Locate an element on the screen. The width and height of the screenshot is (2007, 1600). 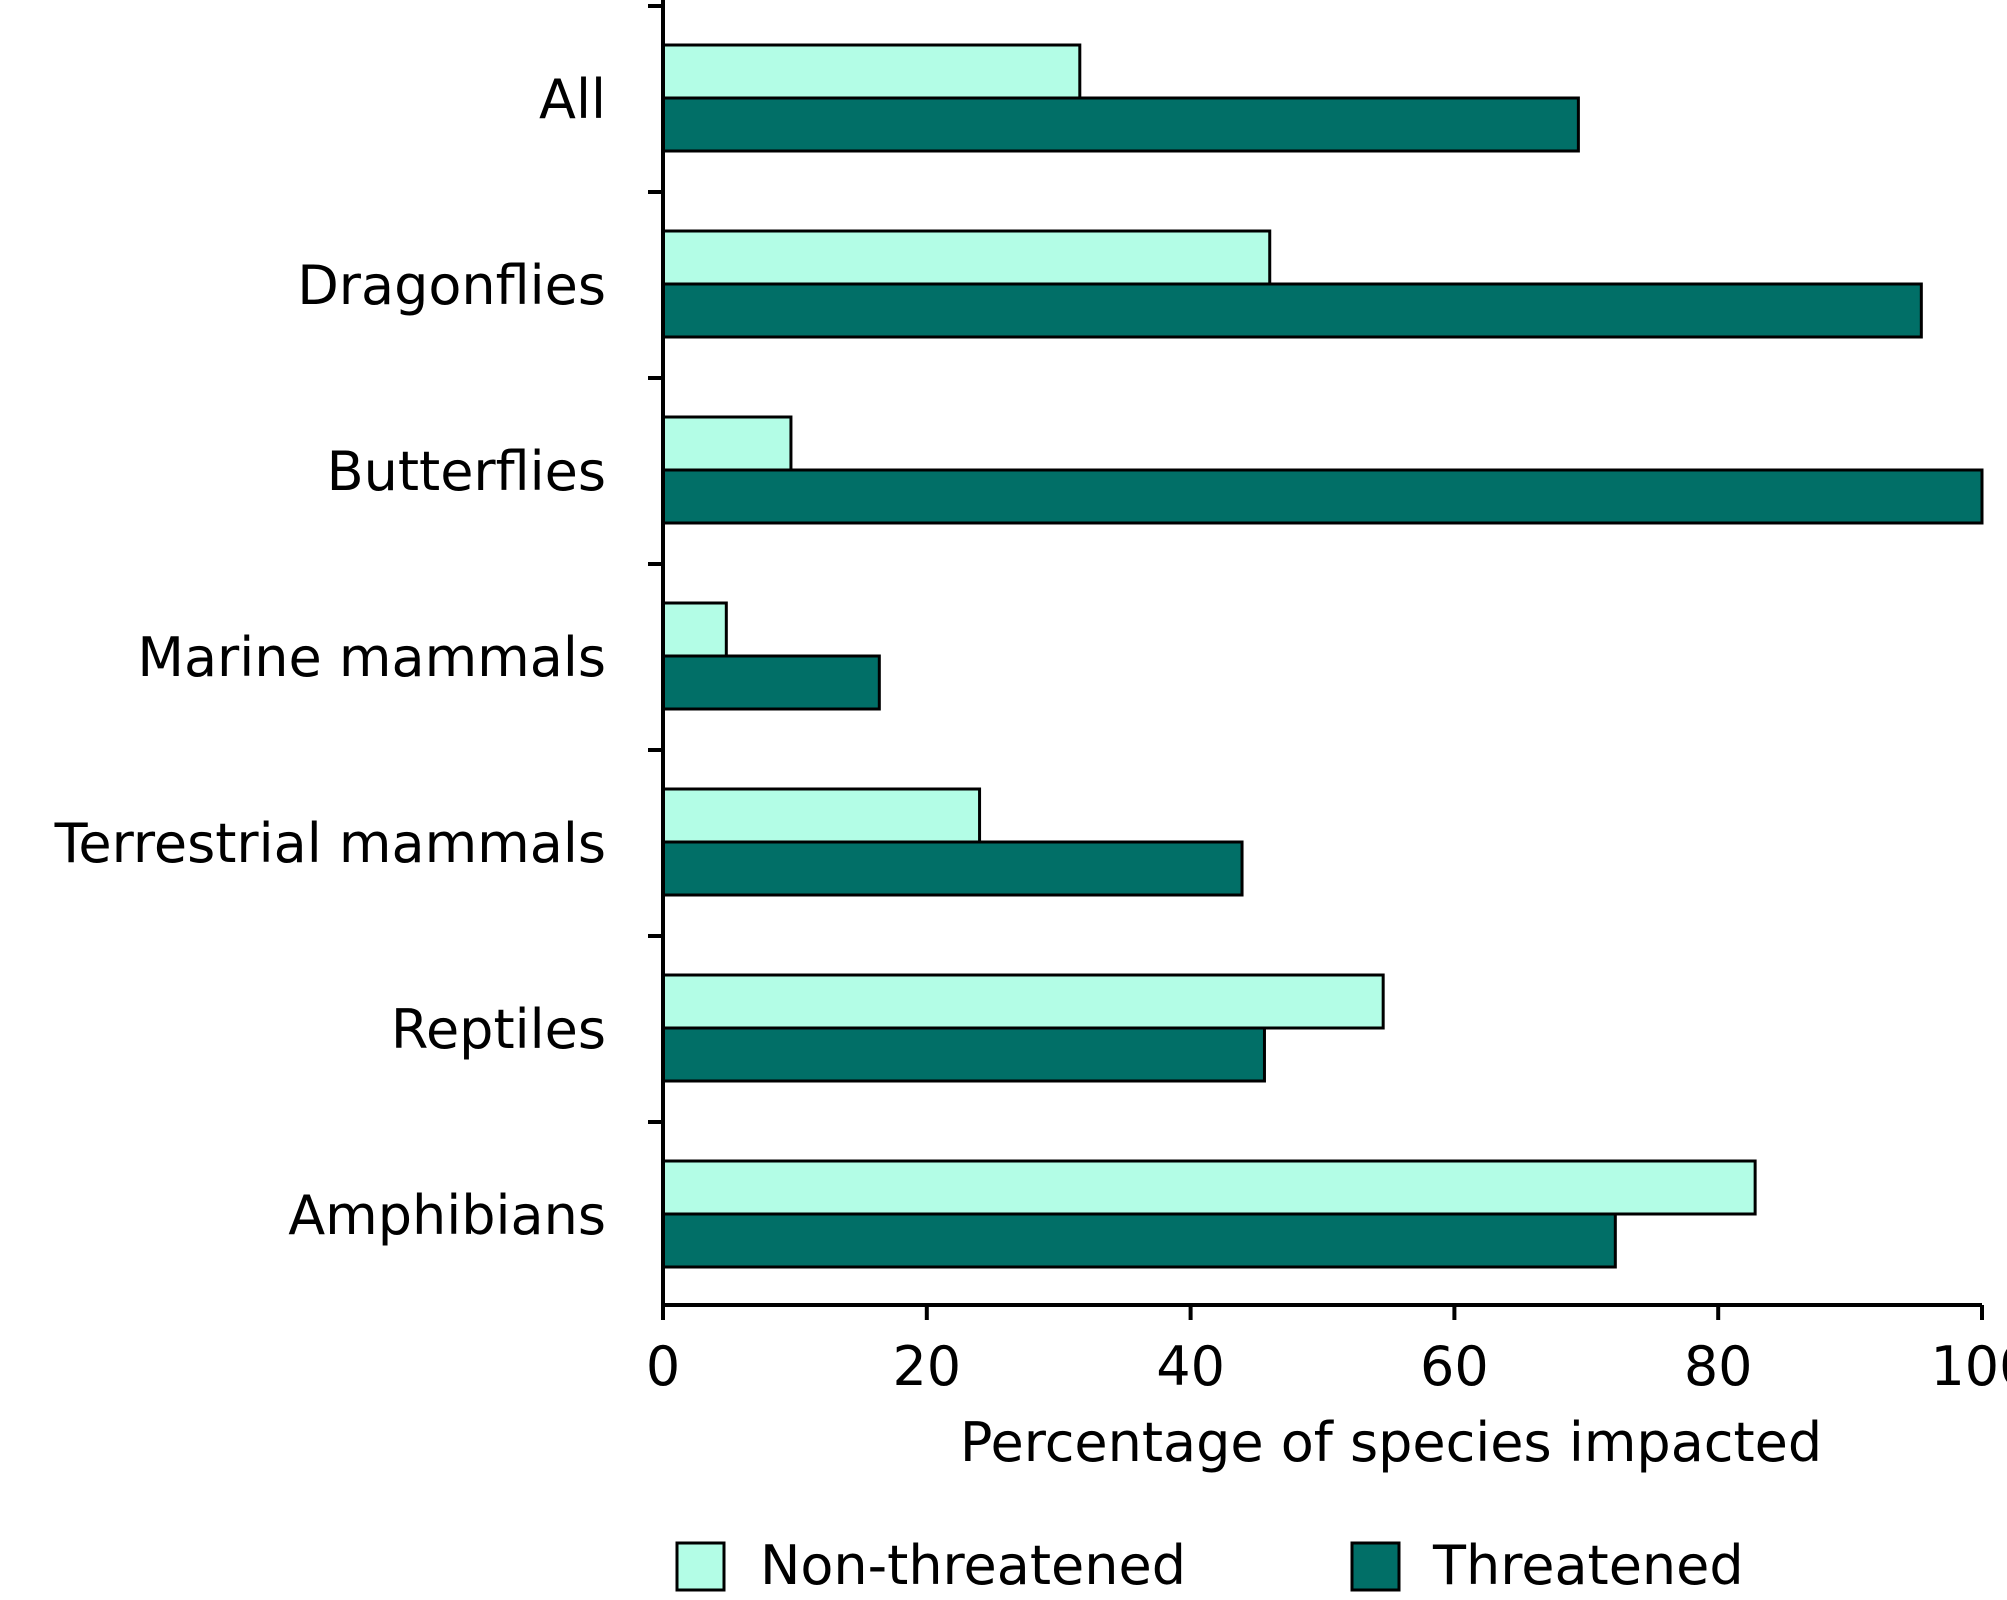
x-tick-label-60: 60 is located at coordinates (1454, 1366).